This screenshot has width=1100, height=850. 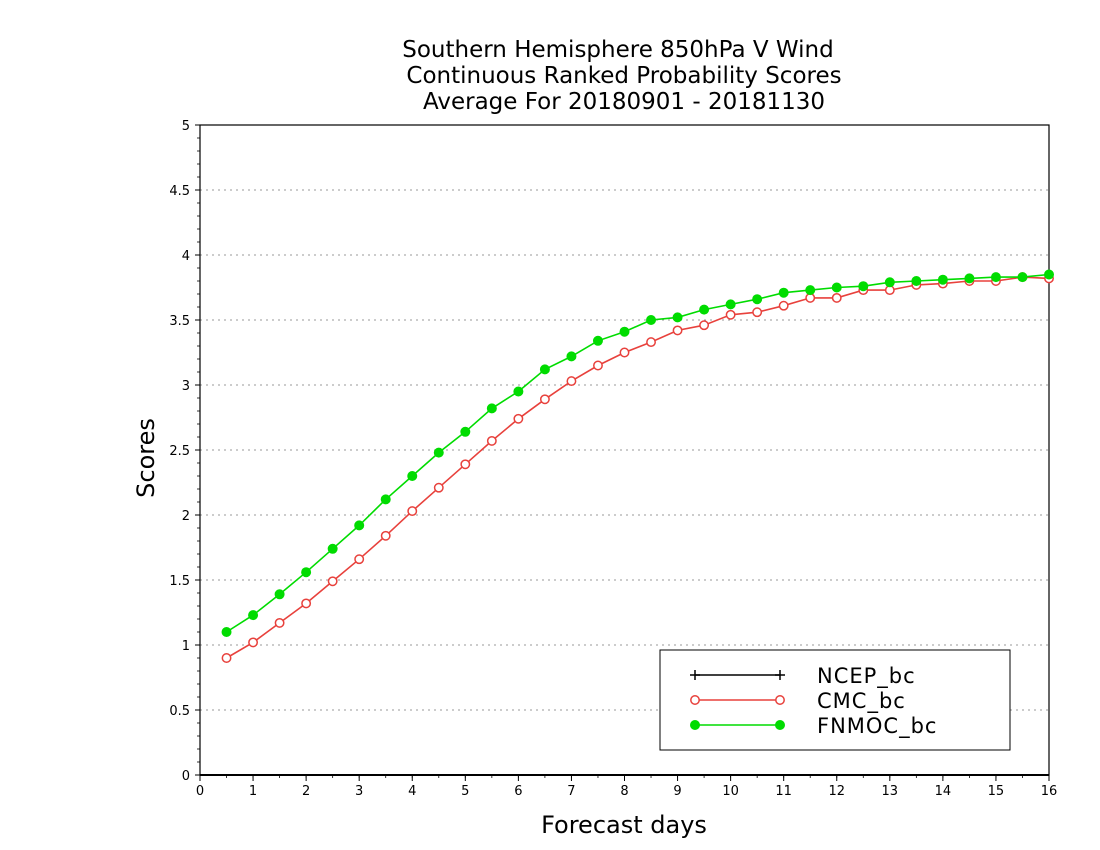 I want to click on x-tick-label: 9, so click(x=677, y=791).